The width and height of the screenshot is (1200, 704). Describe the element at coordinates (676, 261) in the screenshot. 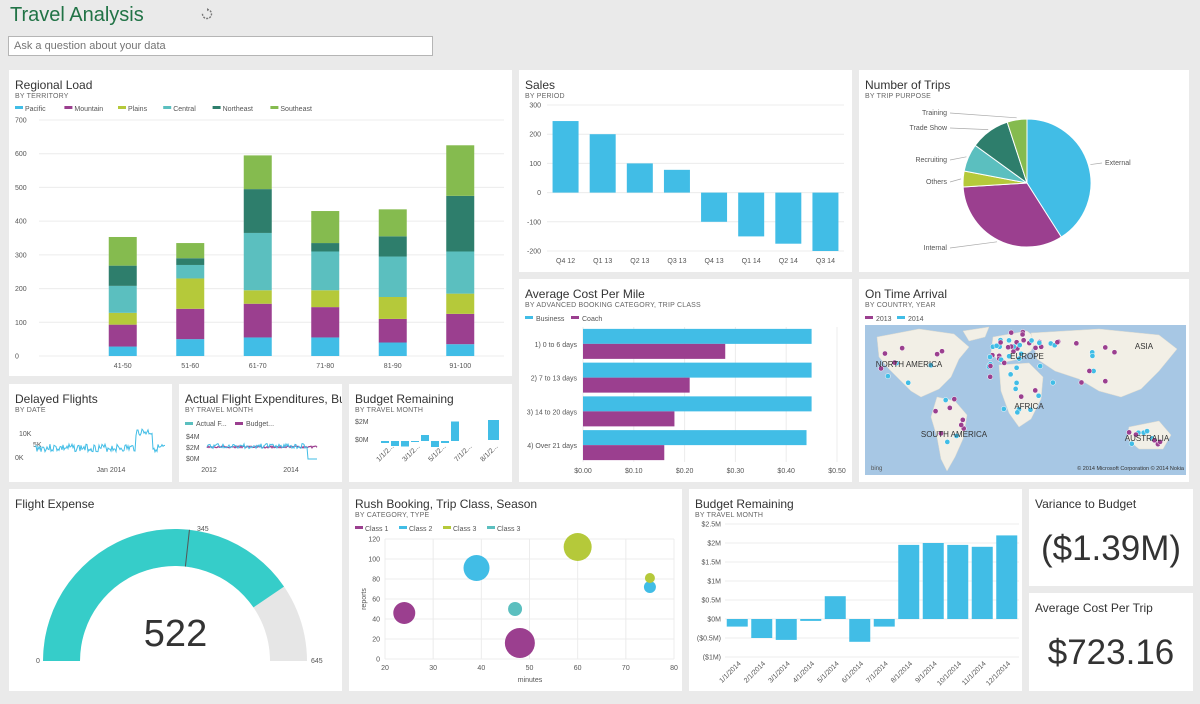

I see `x-tick-label: Q3 13` at that location.